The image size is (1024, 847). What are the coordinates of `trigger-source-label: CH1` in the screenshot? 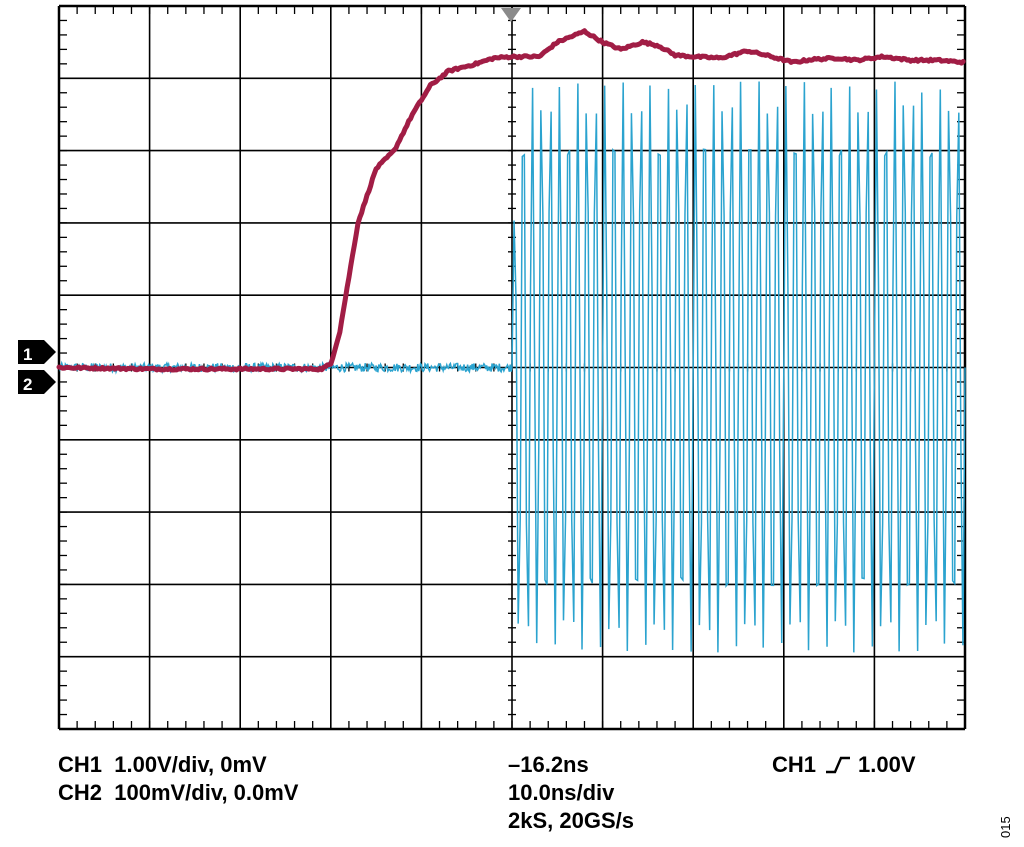 It's located at (794, 764).